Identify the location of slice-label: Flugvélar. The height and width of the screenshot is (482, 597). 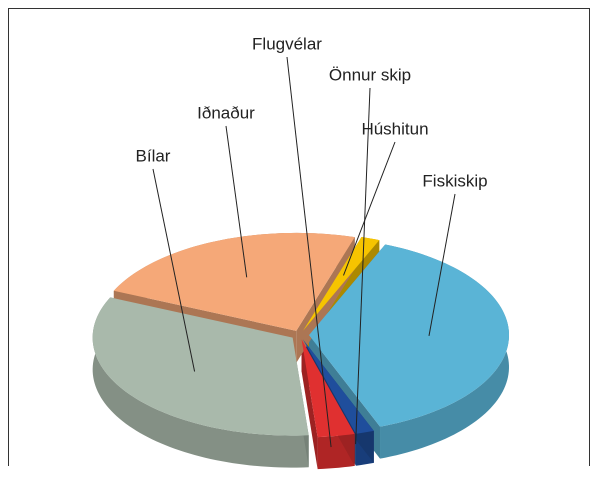
(287, 43).